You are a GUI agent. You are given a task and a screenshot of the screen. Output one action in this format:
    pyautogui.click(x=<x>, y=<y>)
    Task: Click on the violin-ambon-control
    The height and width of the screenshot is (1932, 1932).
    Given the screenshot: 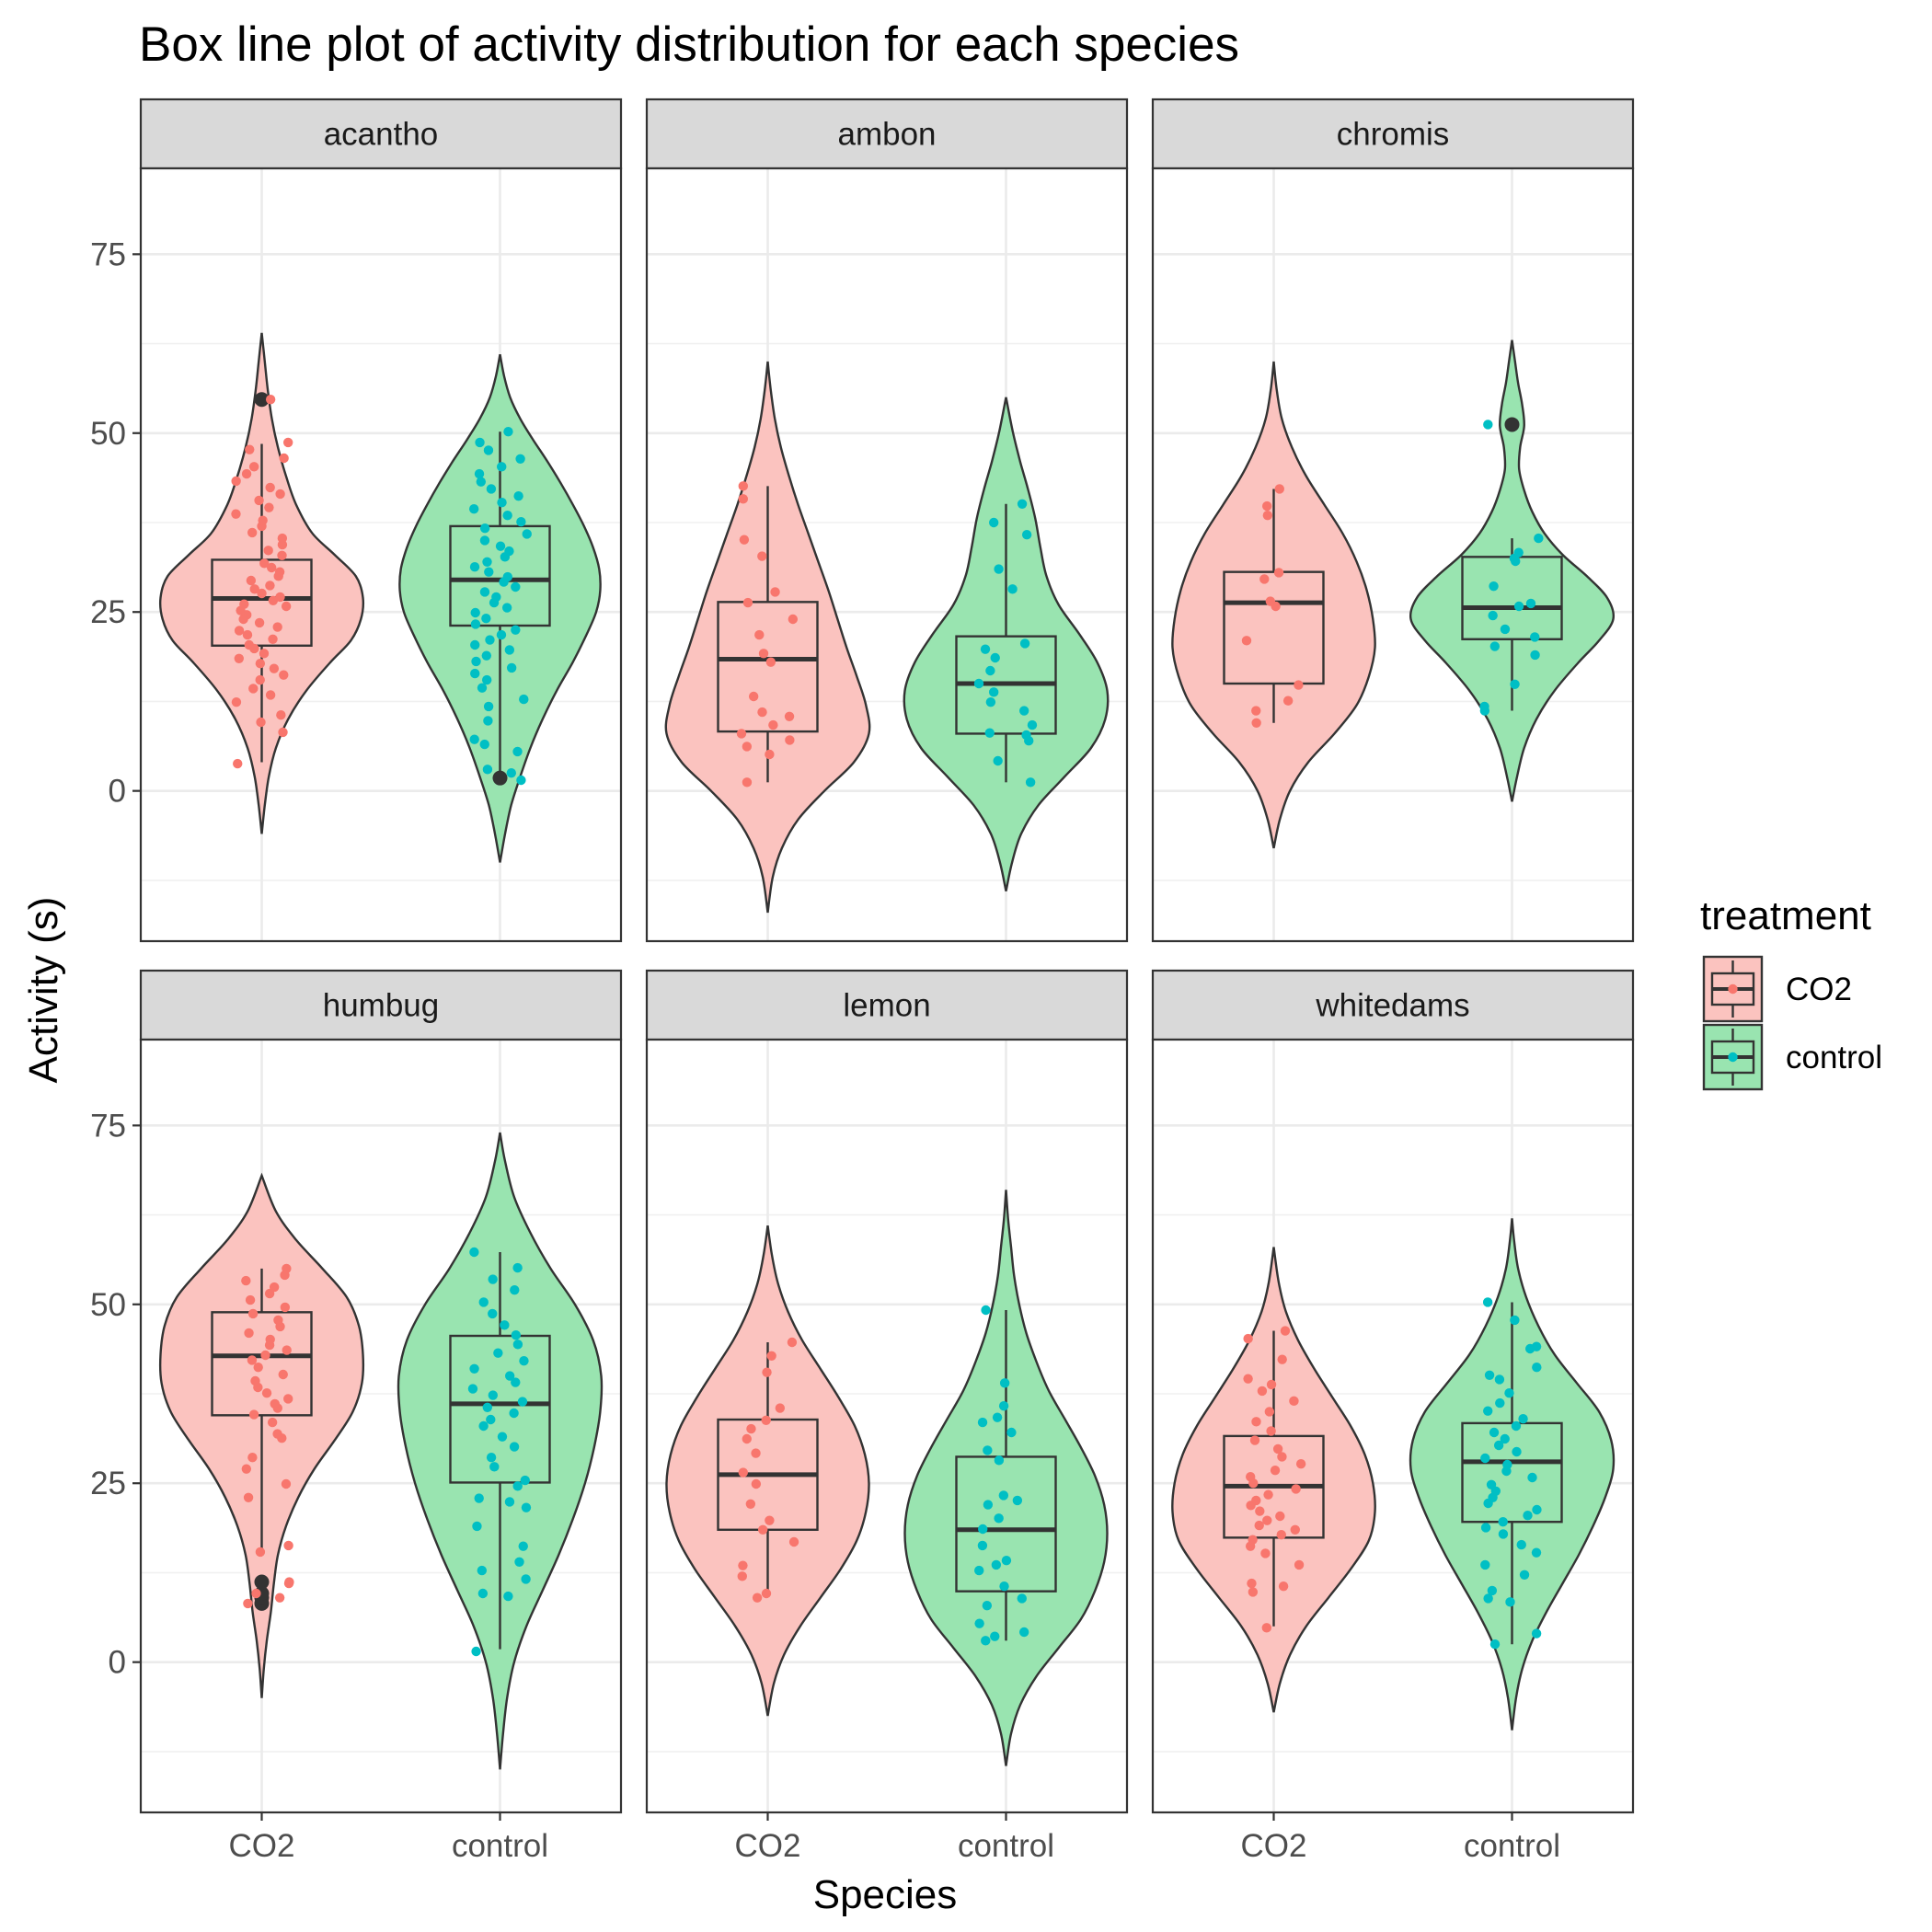 What is the action you would take?
    pyautogui.click(x=1006, y=644)
    